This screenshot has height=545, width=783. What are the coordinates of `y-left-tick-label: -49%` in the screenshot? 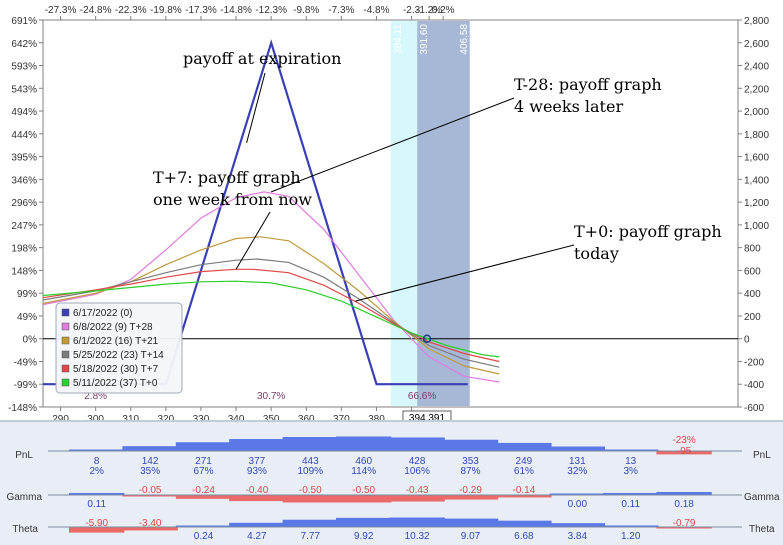 It's located at (25, 362).